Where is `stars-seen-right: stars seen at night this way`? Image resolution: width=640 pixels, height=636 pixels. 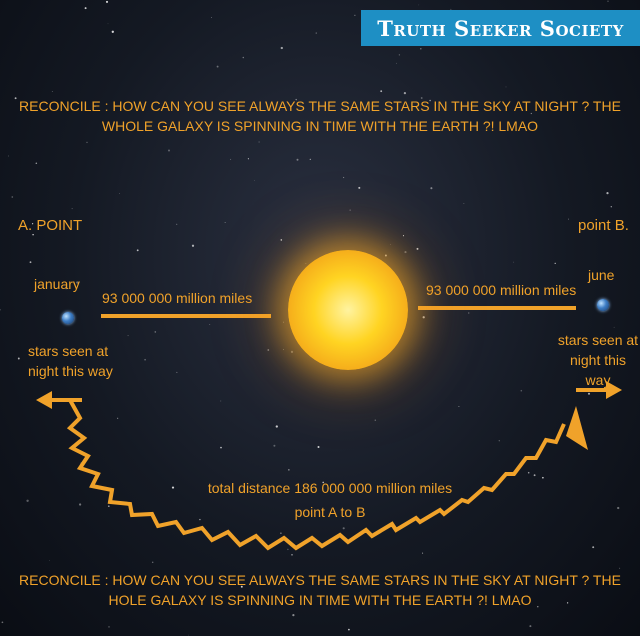
stars-seen-right: stars seen at night this way is located at coordinates (598, 360).